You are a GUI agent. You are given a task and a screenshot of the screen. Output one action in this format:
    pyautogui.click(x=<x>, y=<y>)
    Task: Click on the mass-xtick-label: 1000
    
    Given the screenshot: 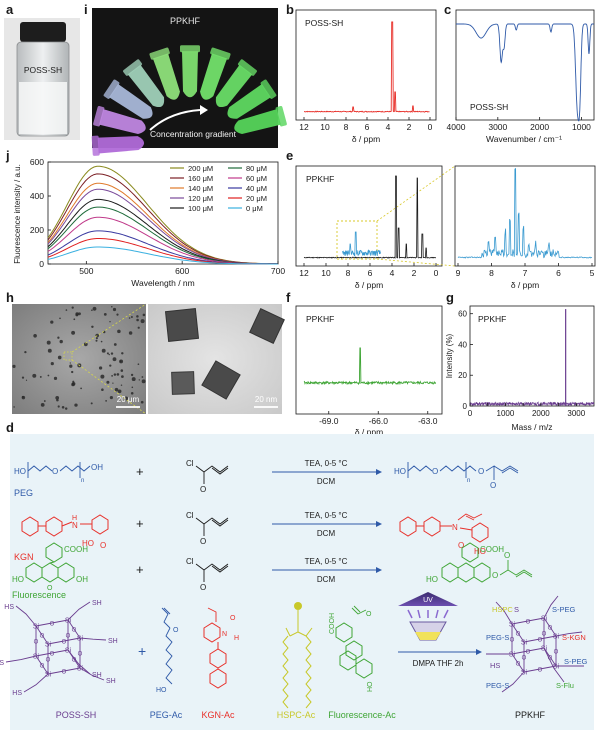 What is the action you would take?
    pyautogui.click(x=506, y=413)
    